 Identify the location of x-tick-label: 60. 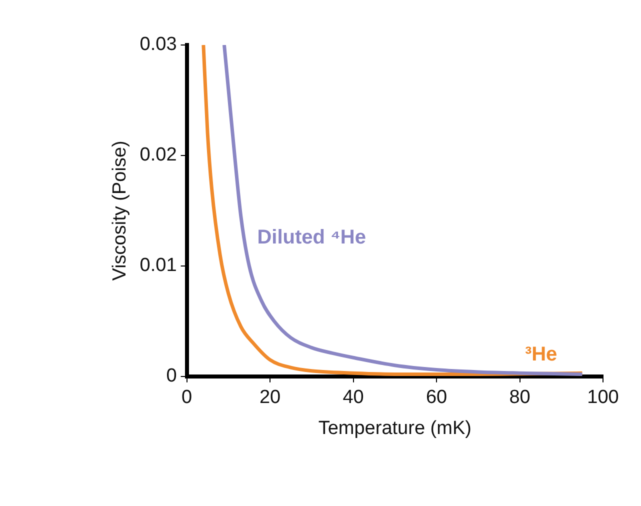
(437, 397).